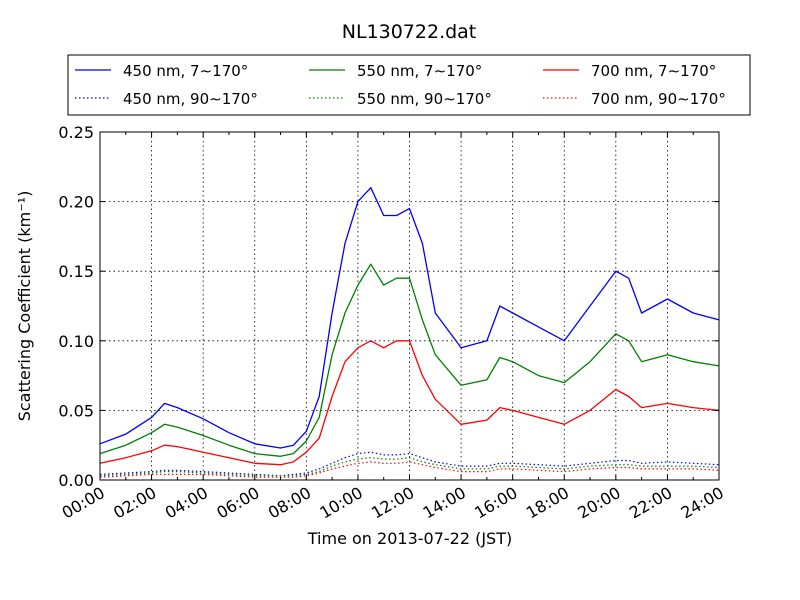 This screenshot has width=800, height=600. Describe the element at coordinates (190, 99) in the screenshot. I see `legend-label: 450 nm, 90∼170°` at that location.